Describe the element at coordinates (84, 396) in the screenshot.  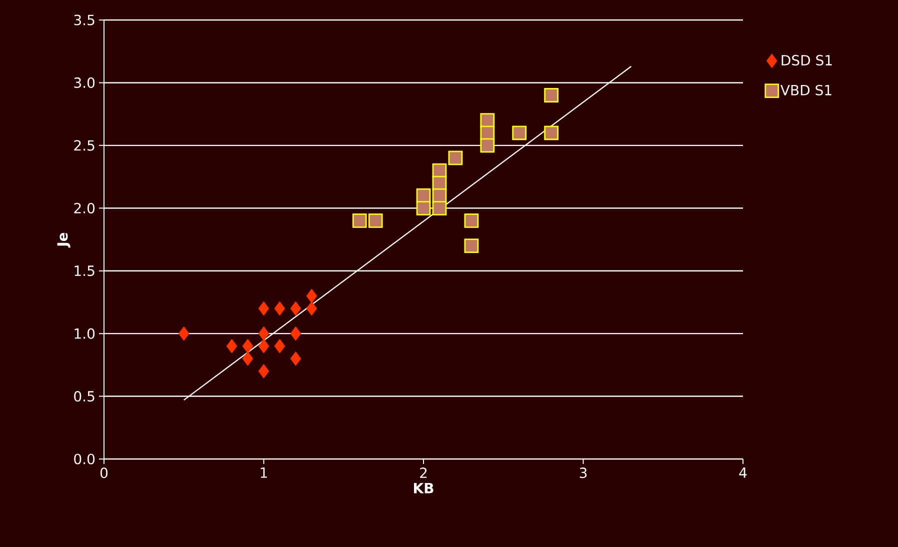
I see `y-tick-label: 0.5` at that location.